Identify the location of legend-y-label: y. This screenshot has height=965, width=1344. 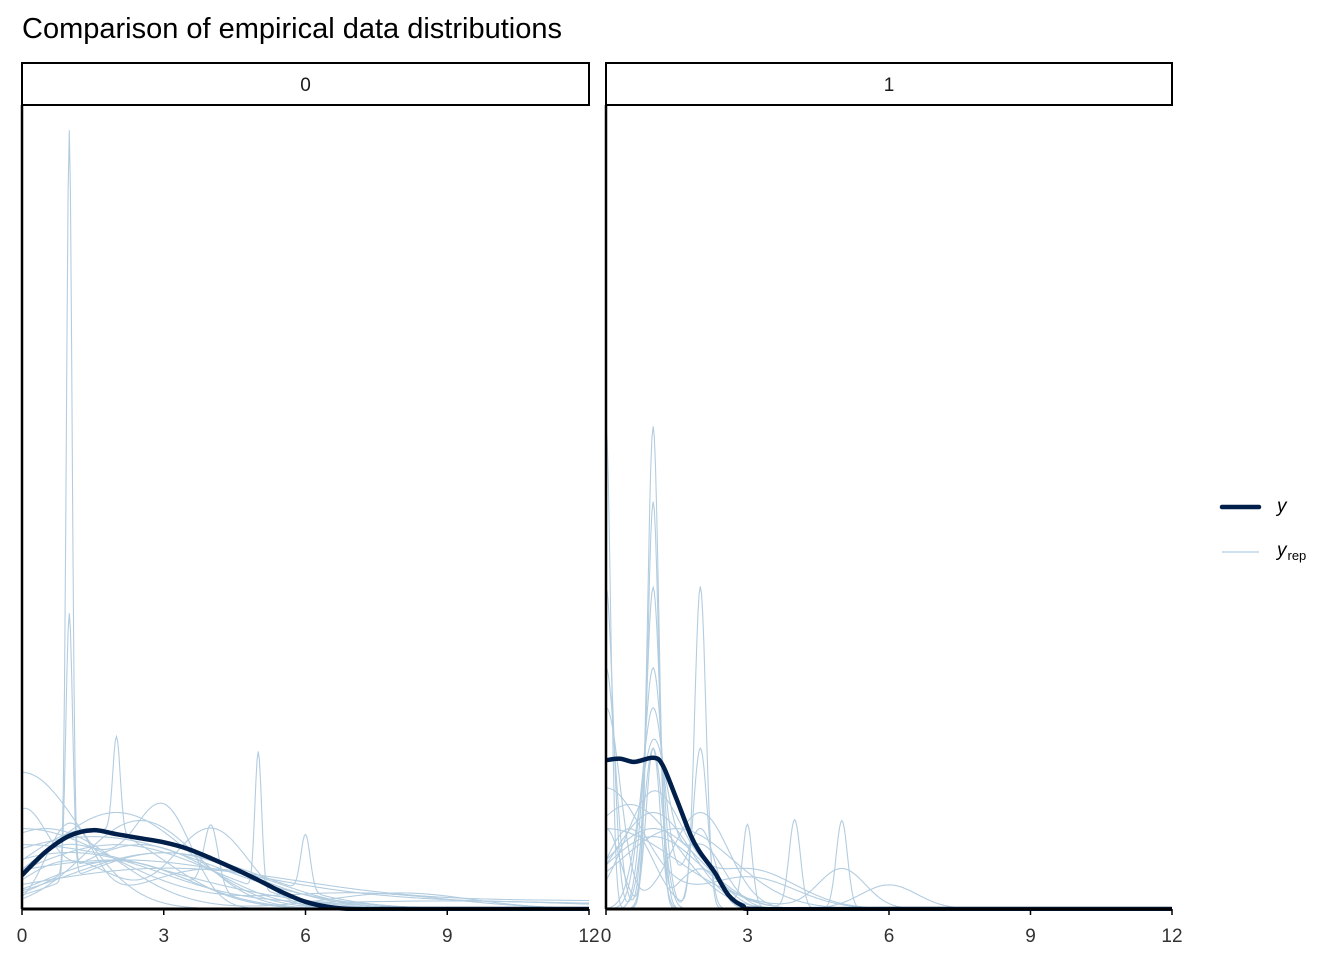
(1281, 506).